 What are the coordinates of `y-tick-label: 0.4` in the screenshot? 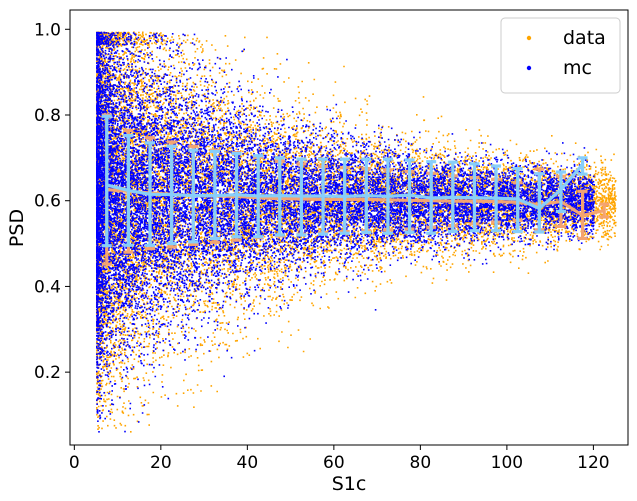 It's located at (47, 287).